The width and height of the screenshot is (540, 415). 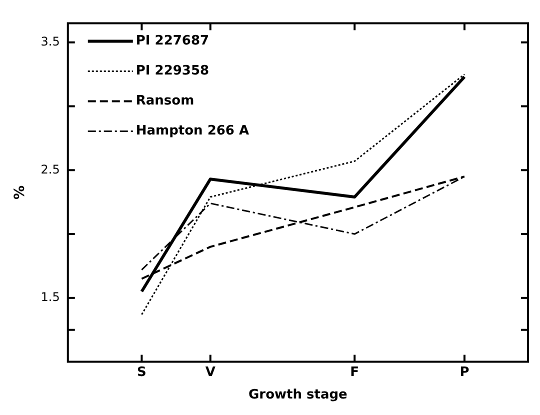 What do you see at coordinates (165, 101) in the screenshot?
I see `legend-label: Ransom` at bounding box center [165, 101].